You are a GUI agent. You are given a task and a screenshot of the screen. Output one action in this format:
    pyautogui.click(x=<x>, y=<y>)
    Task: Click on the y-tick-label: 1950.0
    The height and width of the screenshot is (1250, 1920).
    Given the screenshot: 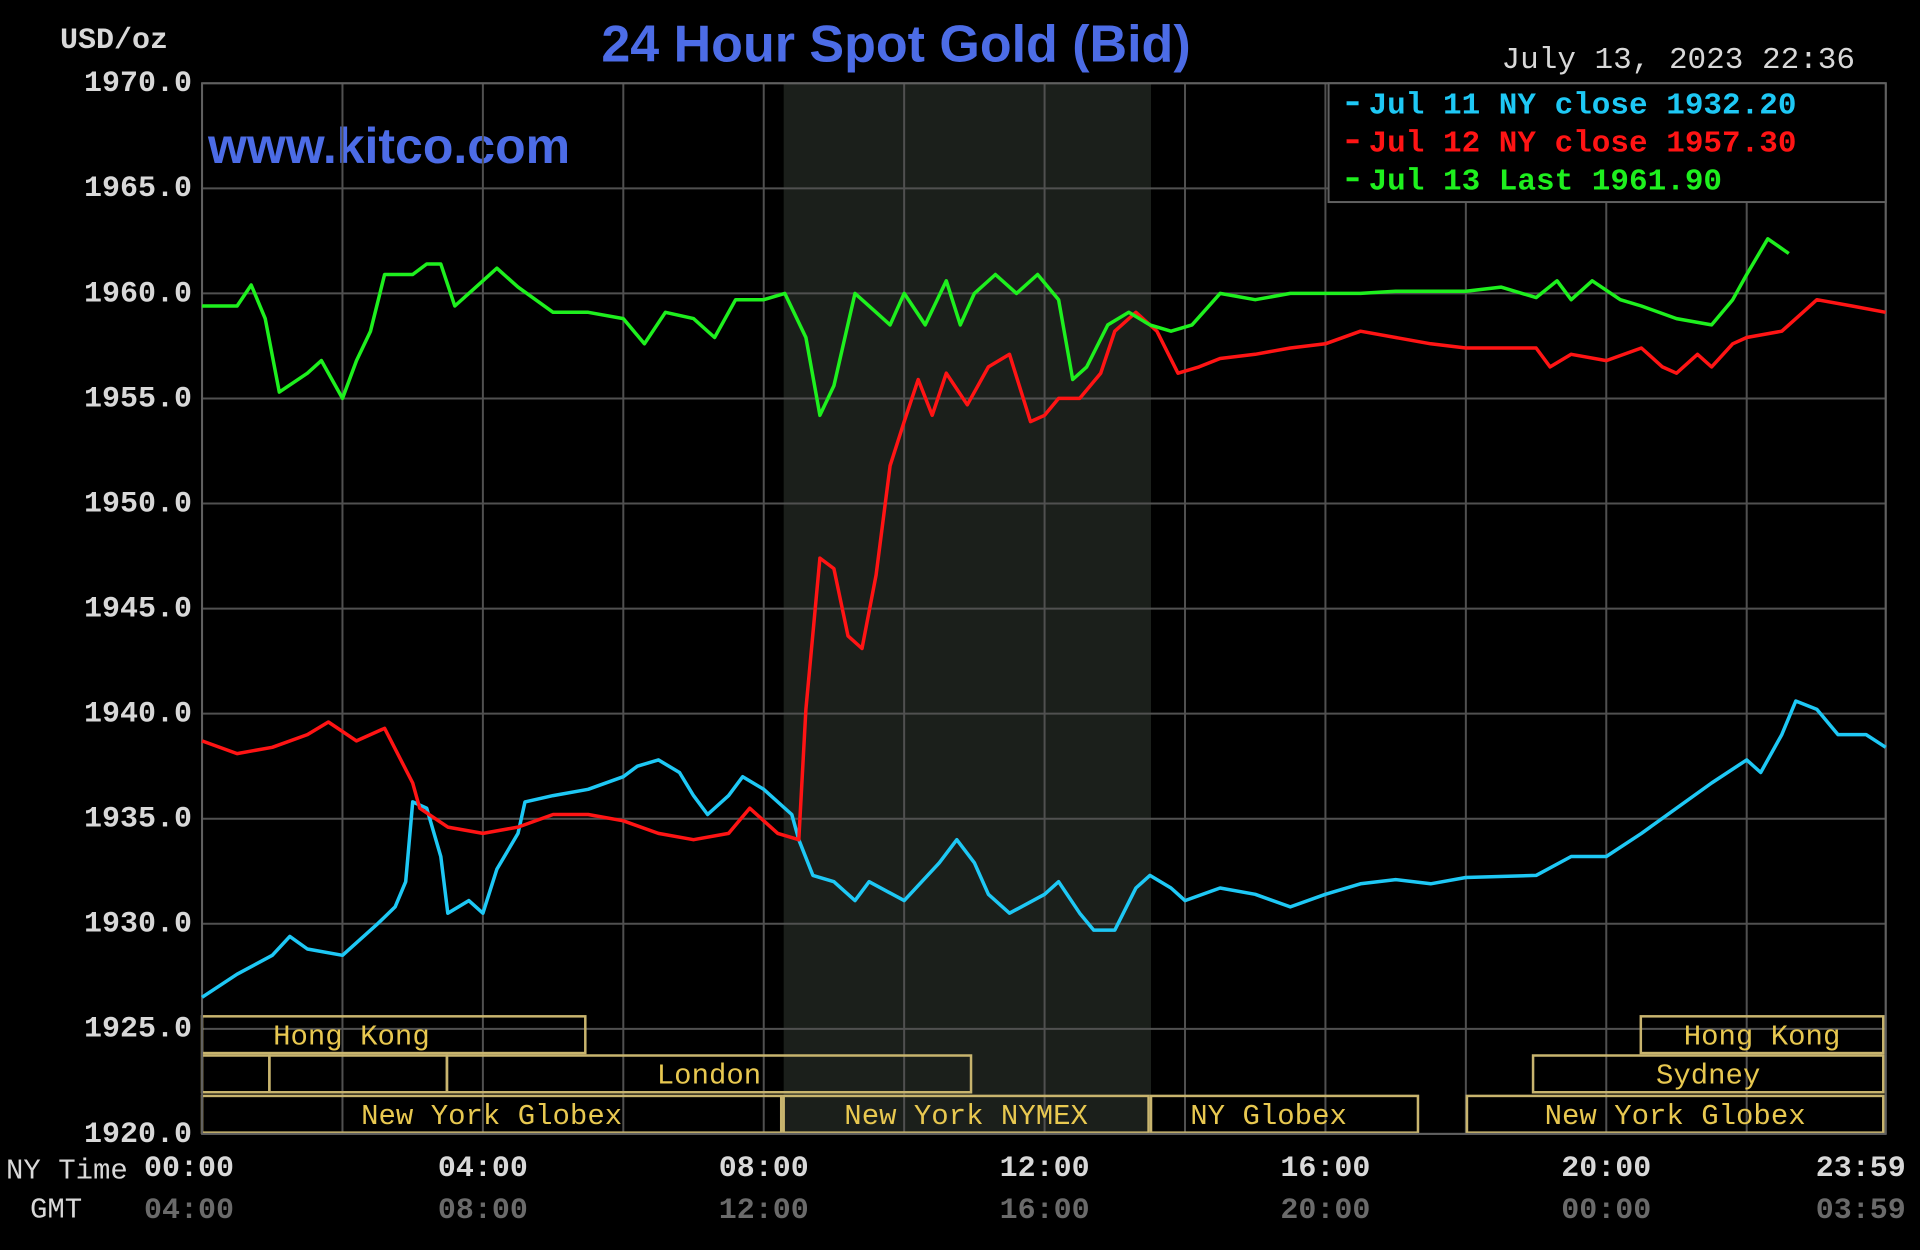 What is the action you would take?
    pyautogui.click(x=138, y=504)
    